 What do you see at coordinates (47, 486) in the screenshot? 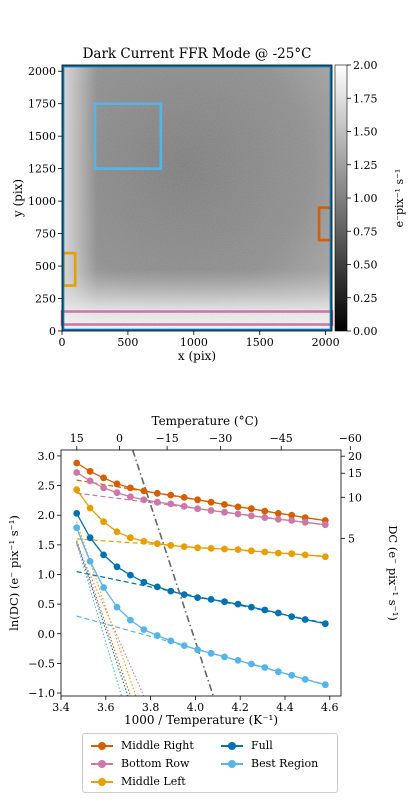
I see `y-tick-label: 2.5` at bounding box center [47, 486].